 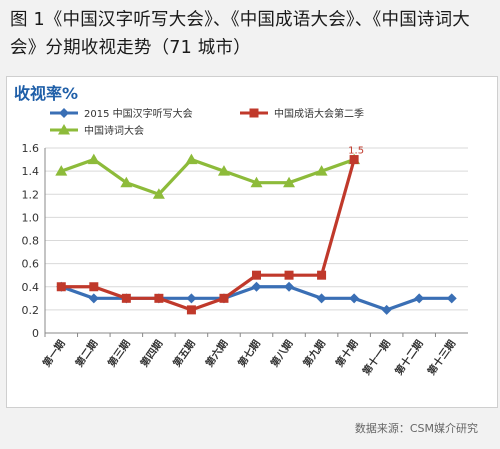 What do you see at coordinates (319, 113) in the screenshot?
I see `legend-label: 中国成语大会第二季` at bounding box center [319, 113].